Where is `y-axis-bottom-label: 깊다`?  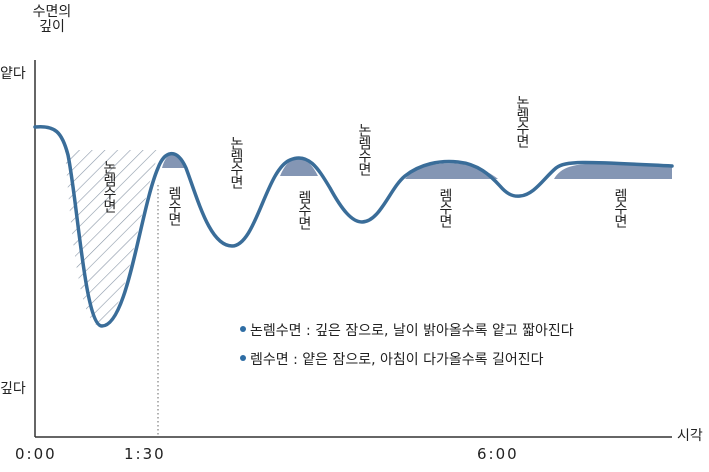
y-axis-bottom-label: 깊다 is located at coordinates (13, 389).